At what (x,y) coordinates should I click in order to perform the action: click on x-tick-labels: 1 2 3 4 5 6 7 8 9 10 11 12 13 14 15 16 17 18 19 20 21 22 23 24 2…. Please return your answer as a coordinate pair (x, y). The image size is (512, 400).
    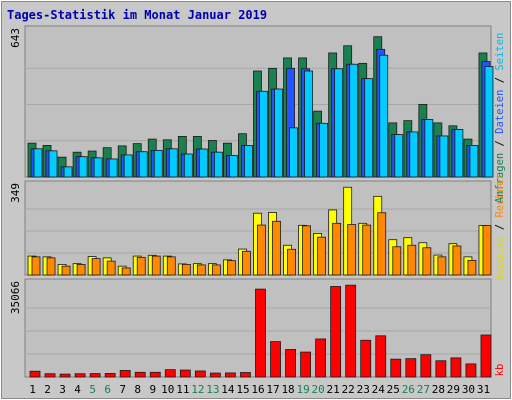
    Looking at the image, I should click on (259, 389).